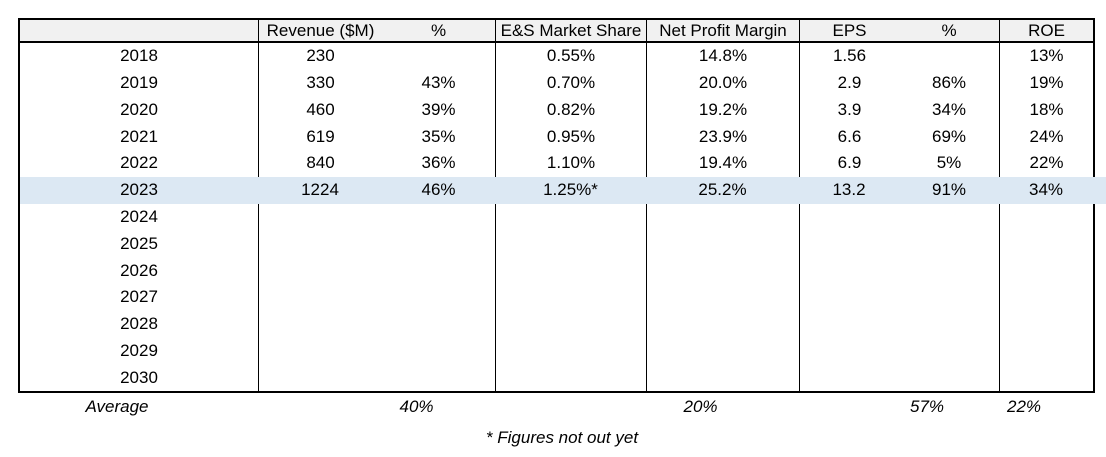  Describe the element at coordinates (1046, 110) in the screenshot. I see `roe-cell: 18%` at that location.